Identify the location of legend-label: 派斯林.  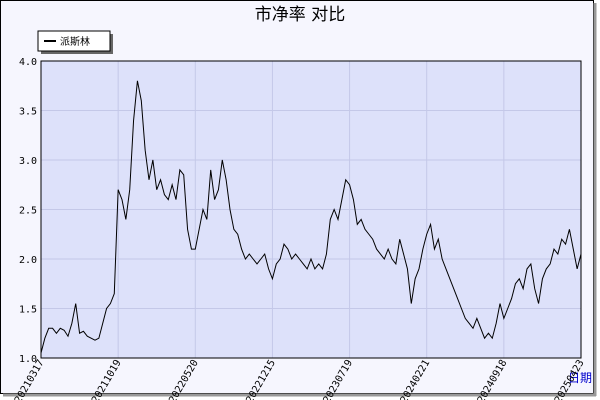
(75, 41).